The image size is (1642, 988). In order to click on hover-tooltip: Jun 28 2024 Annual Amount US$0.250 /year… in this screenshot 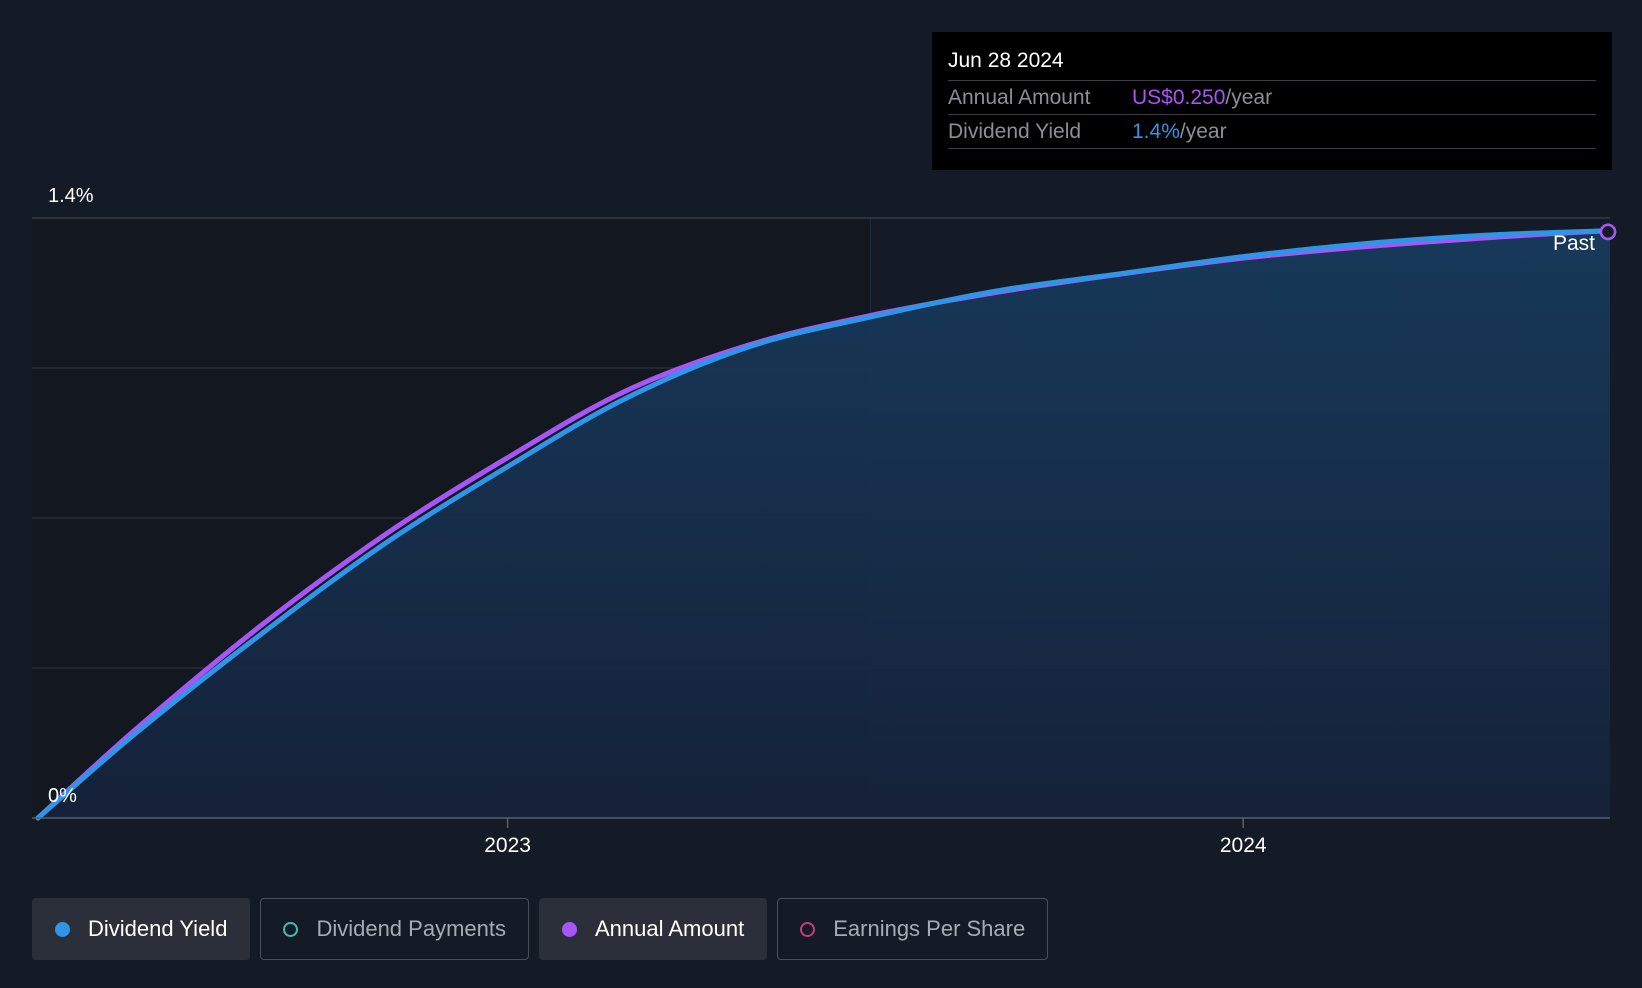, I will do `click(1272, 101)`.